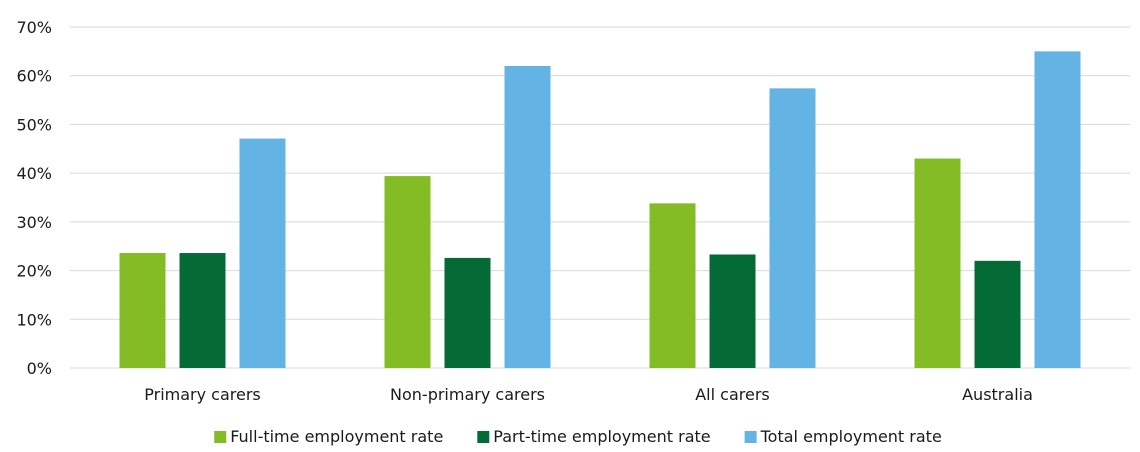 The width and height of the screenshot is (1140, 452). I want to click on legend-label: Total employment rate, so click(851, 436).